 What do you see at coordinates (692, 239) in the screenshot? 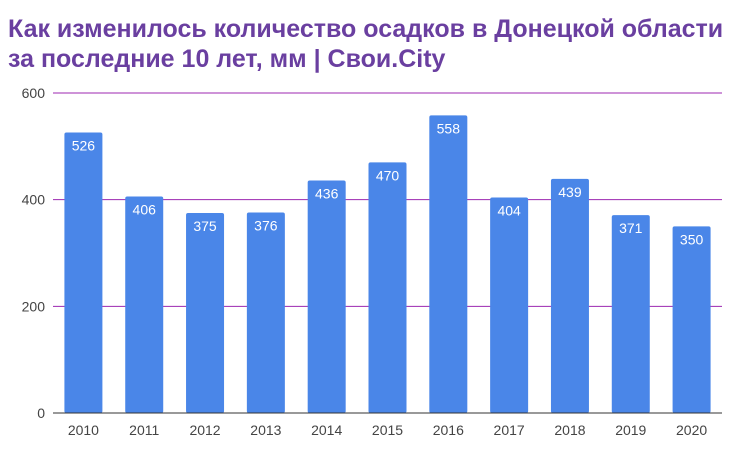
I see `data-label: 350` at bounding box center [692, 239].